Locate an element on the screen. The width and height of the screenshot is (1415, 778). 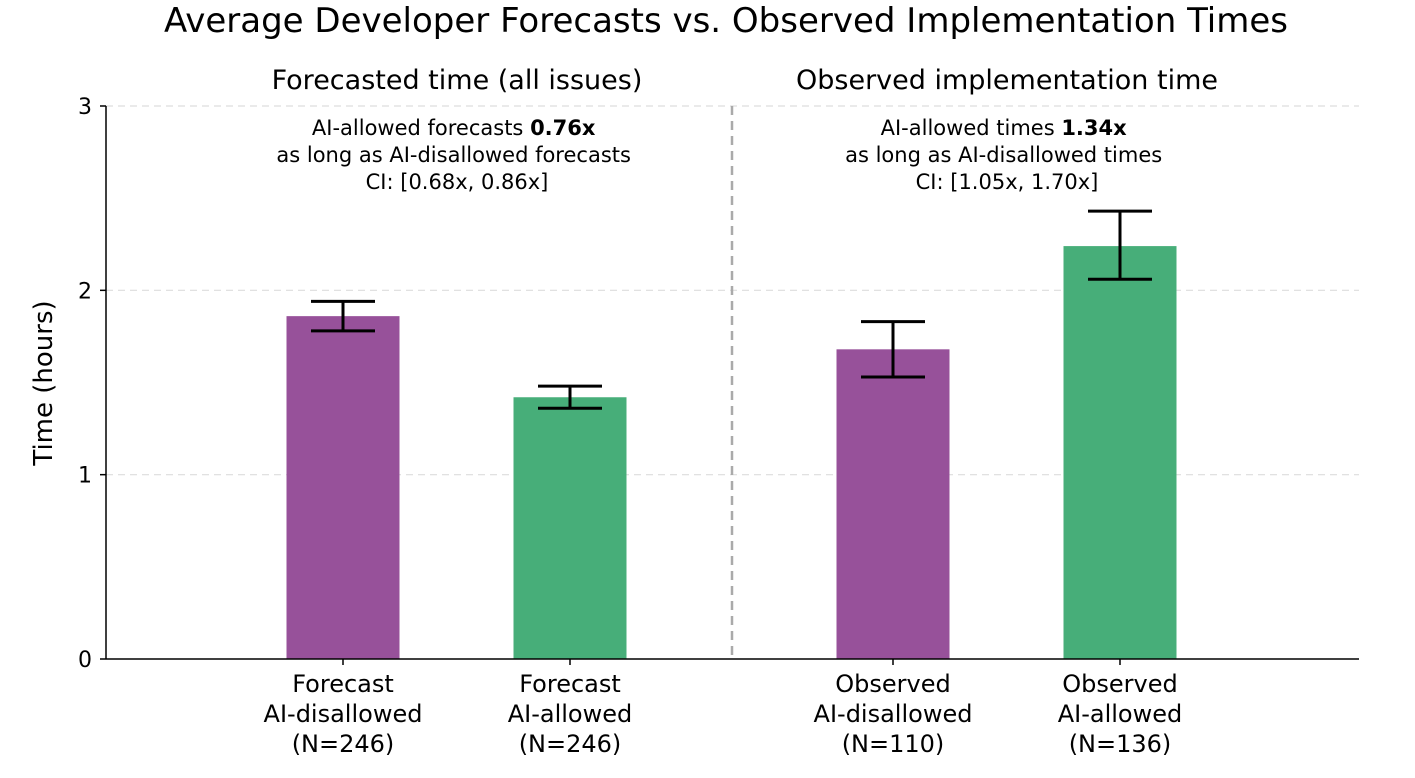
annotation-observed-ci: CI: [1.05x, 1.70x] is located at coordinates (1007, 182).